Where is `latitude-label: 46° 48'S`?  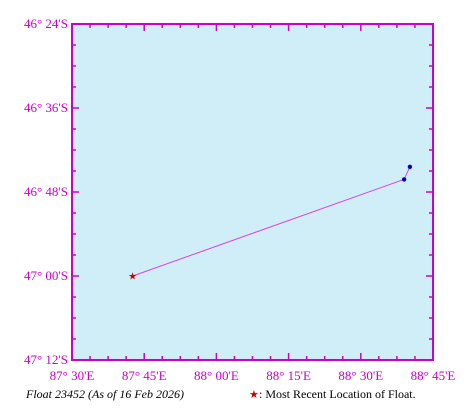
latitude-label: 46° 48'S is located at coordinates (46, 191).